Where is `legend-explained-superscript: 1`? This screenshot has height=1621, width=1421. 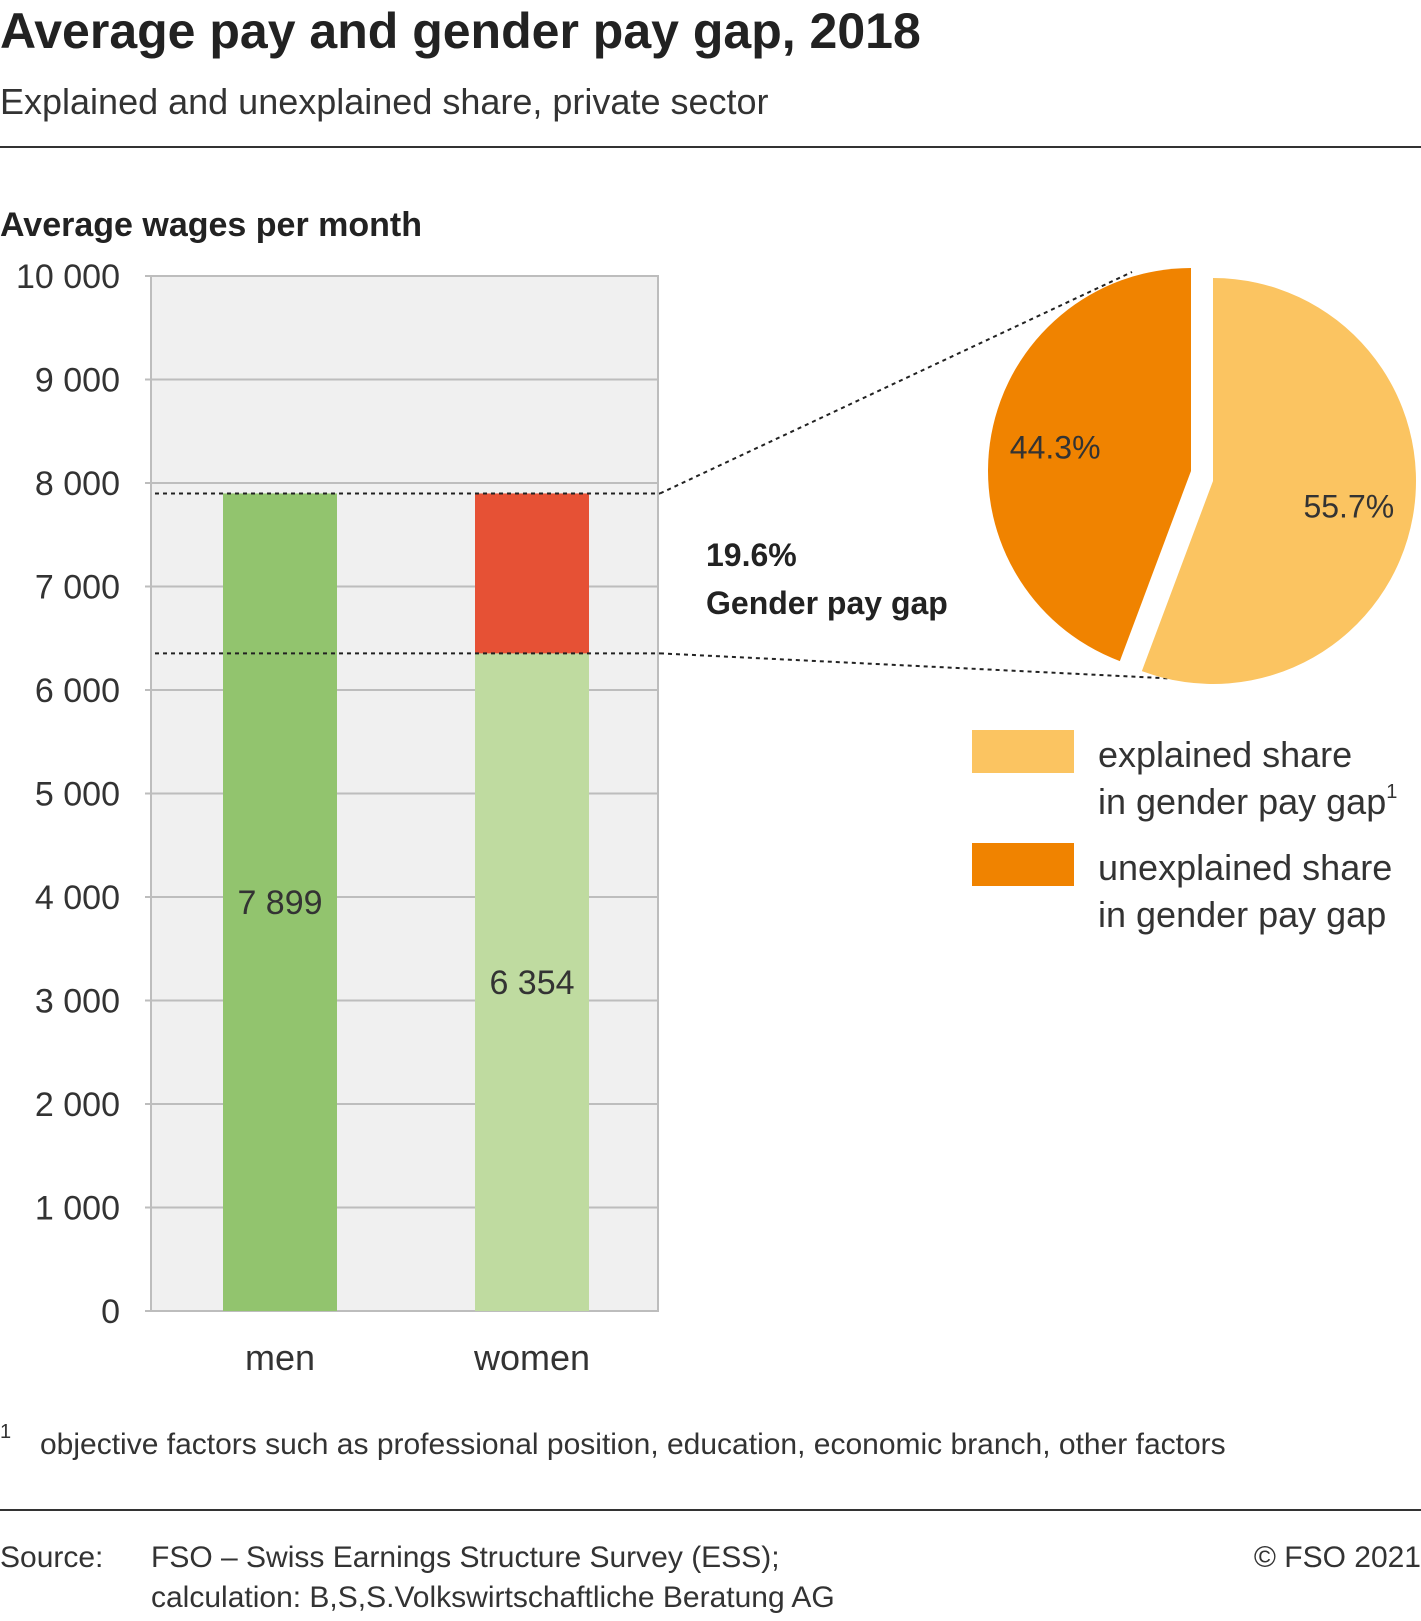
legend-explained-superscript: 1 is located at coordinates (1391, 792).